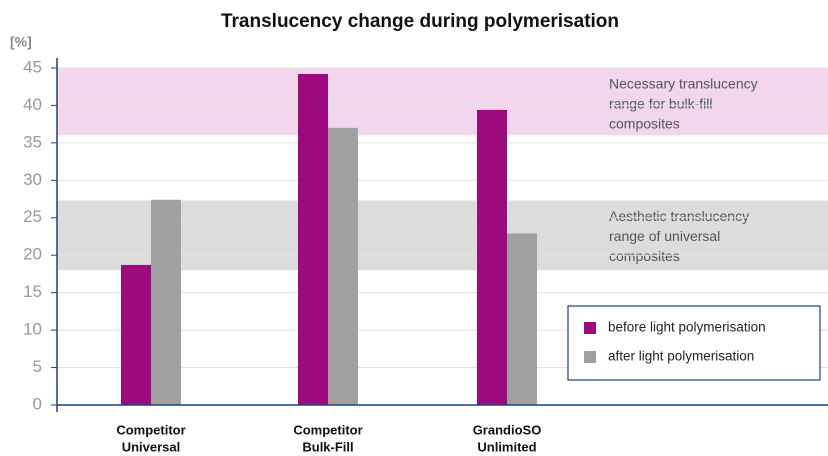 The width and height of the screenshot is (828, 456). Describe the element at coordinates (661, 104) in the screenshot. I see `band-label: range for bulk-fill` at that location.